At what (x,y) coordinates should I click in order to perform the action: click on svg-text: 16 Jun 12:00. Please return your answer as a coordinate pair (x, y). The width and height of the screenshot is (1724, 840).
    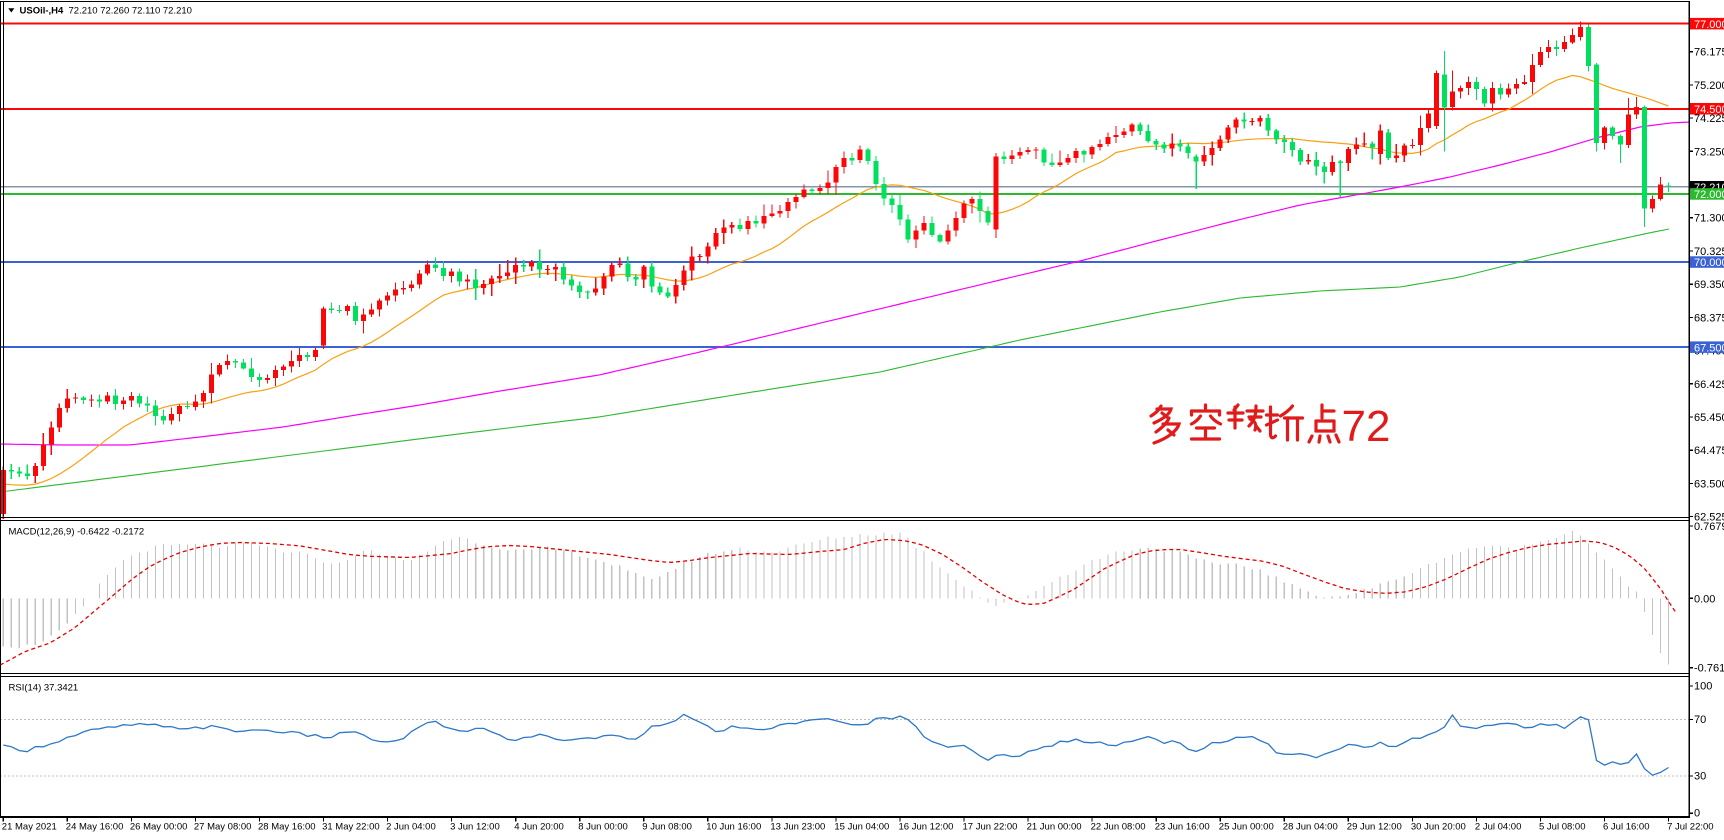
    Looking at the image, I should click on (926, 827).